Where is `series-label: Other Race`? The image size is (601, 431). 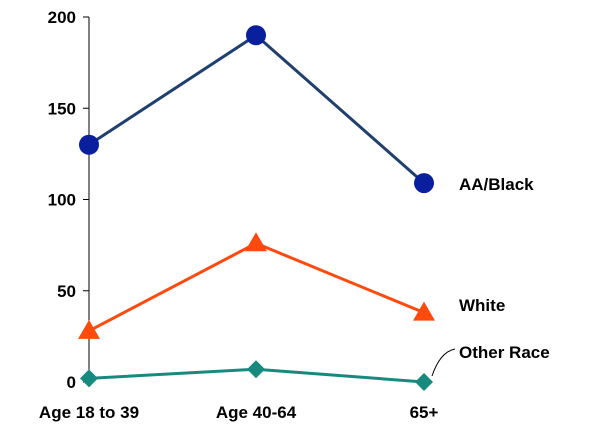 series-label: Other Race is located at coordinates (504, 352).